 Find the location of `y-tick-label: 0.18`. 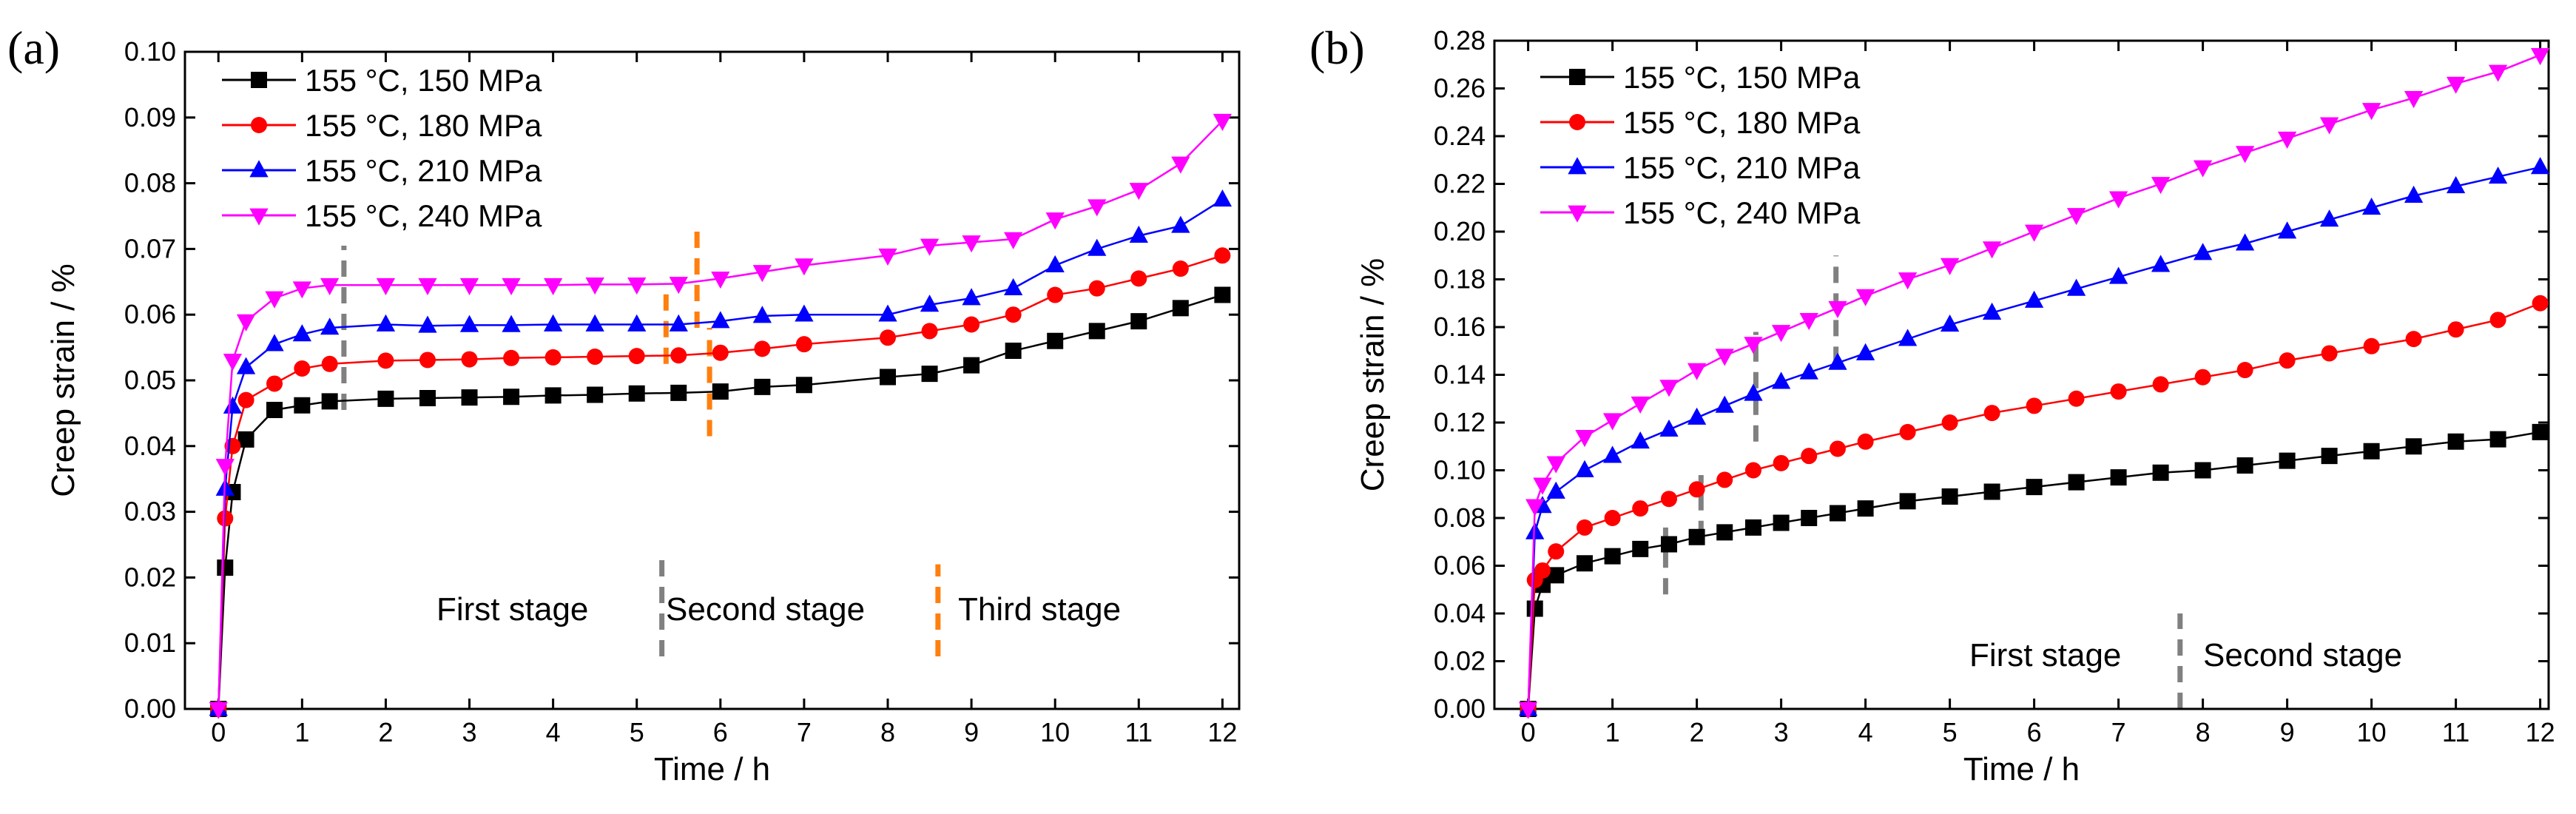

y-tick-label: 0.18 is located at coordinates (1460, 279).